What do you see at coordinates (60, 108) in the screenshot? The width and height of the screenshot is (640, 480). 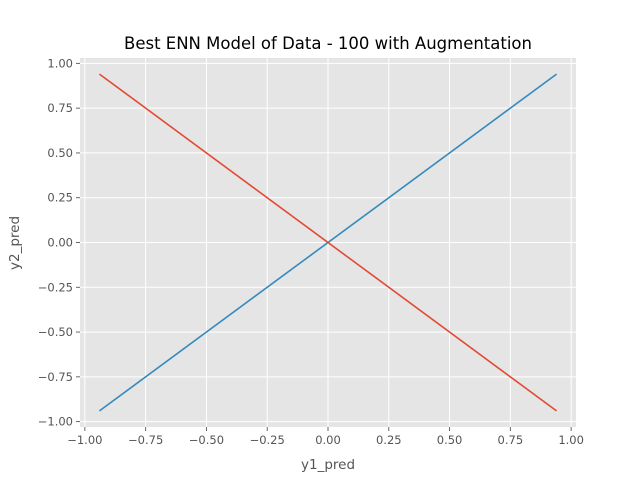 I see `y-tick-label: 0.75` at bounding box center [60, 108].